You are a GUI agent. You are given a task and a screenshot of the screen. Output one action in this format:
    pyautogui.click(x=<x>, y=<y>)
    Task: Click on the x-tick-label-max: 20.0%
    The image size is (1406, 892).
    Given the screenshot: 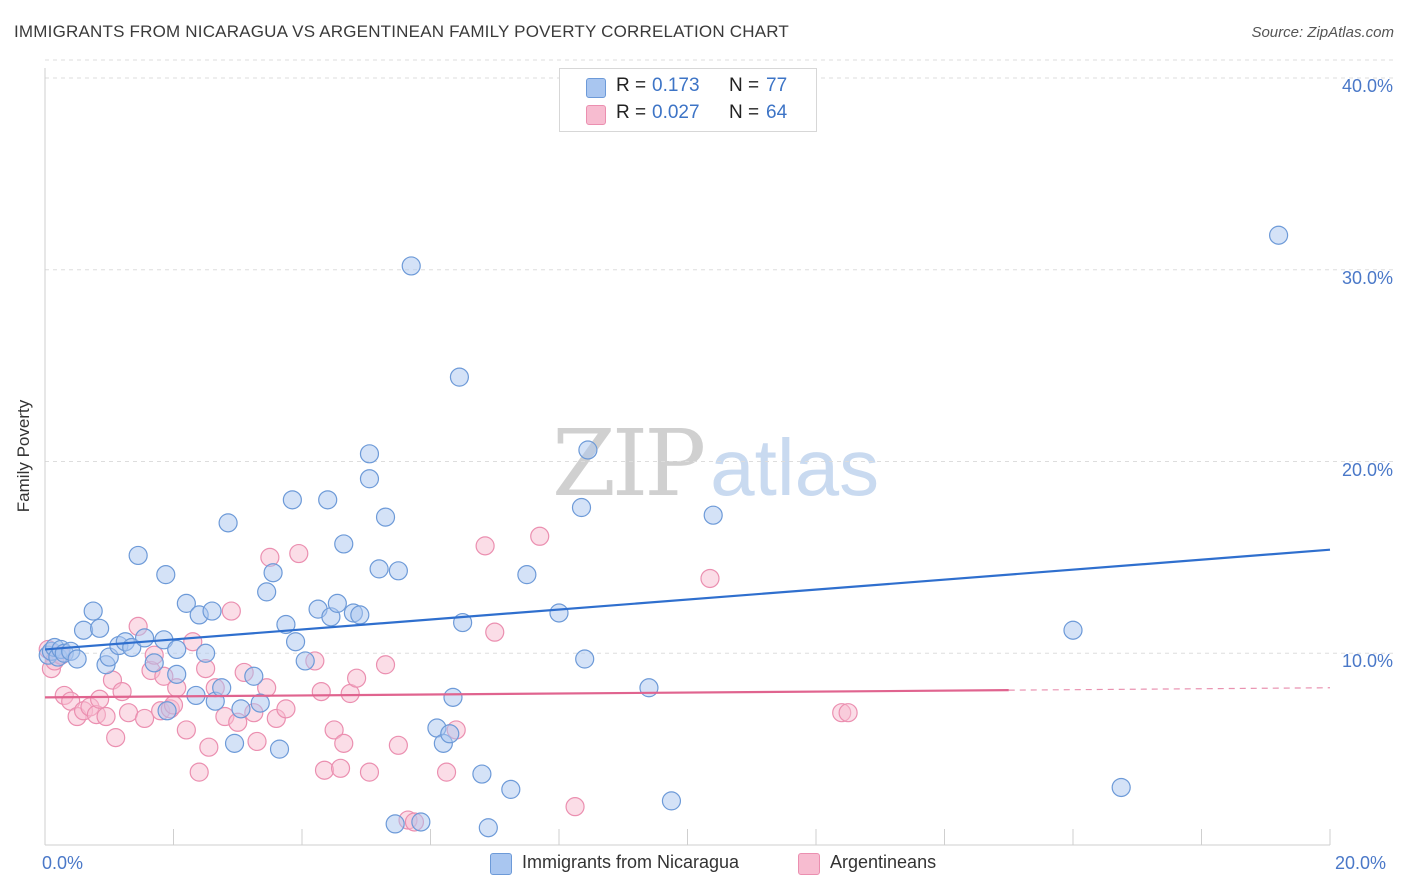 What is the action you would take?
    pyautogui.click(x=1361, y=863)
    